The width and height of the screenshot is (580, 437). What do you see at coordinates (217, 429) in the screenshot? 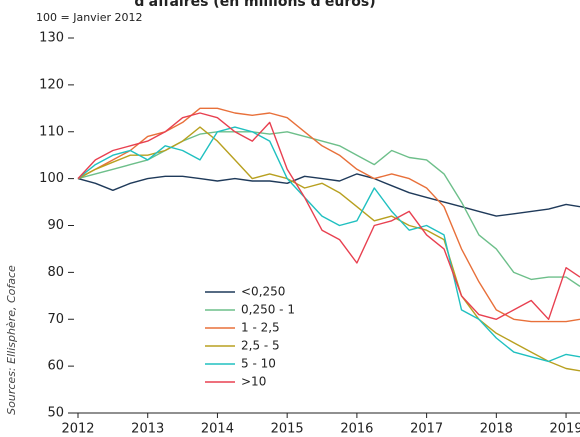
I see `x-tick-label: 2014` at bounding box center [217, 429].